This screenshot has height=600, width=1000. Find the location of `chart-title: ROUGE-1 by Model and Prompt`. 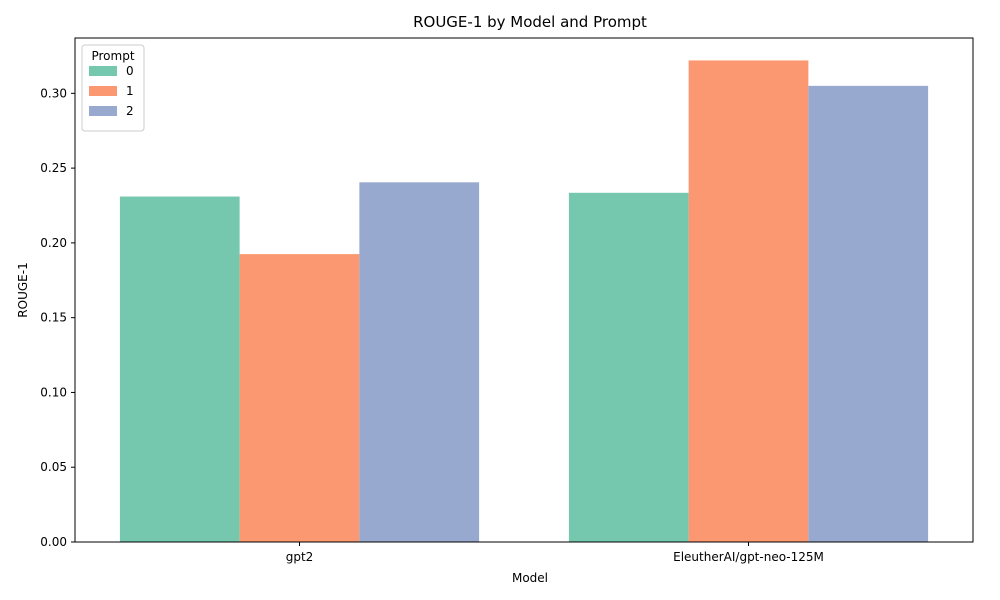

chart-title: ROUGE-1 by Model and Prompt is located at coordinates (530, 22).